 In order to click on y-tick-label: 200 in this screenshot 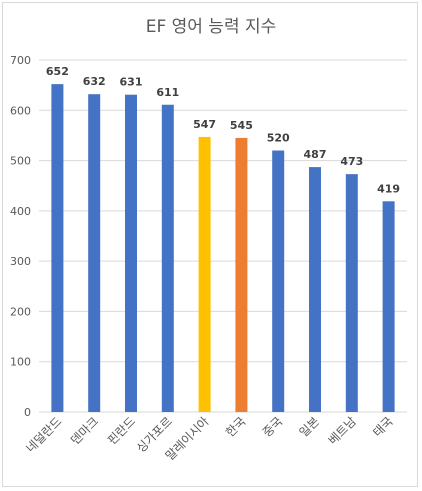, I will do `click(20, 311)`.